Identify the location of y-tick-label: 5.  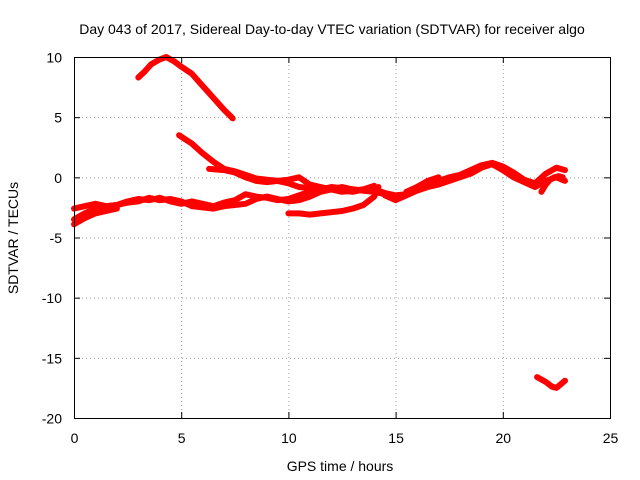
(58, 118).